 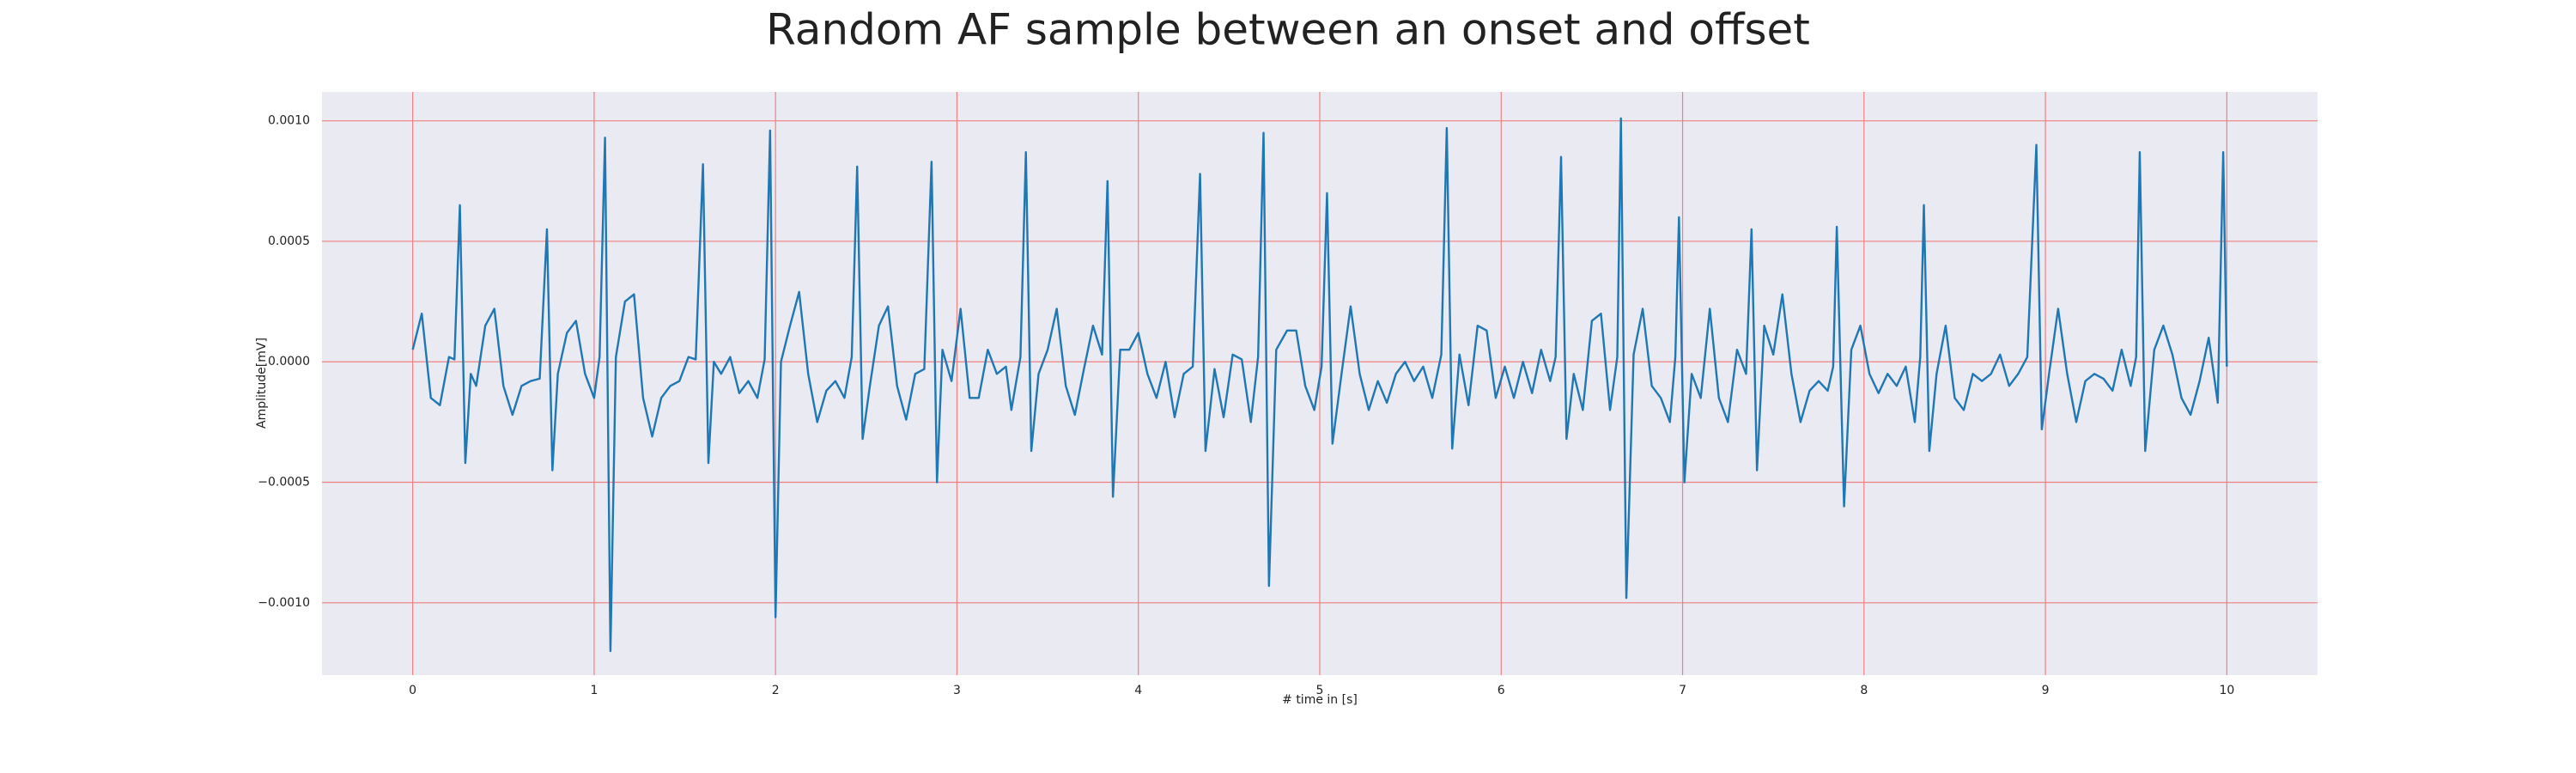 I want to click on x-tick-label: 7, so click(x=1682, y=690).